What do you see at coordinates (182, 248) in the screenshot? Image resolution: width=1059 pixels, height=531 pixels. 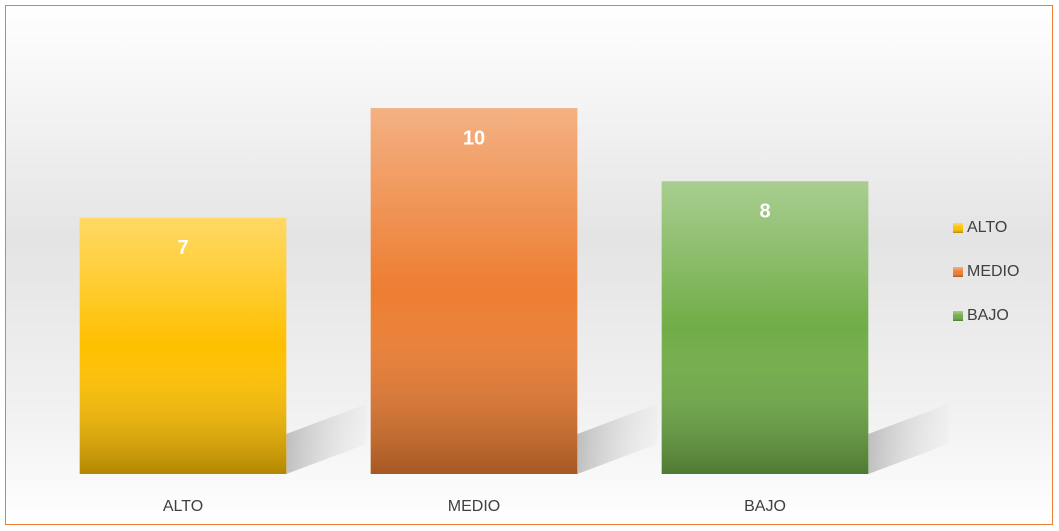 I see `data-label: 7` at bounding box center [182, 248].